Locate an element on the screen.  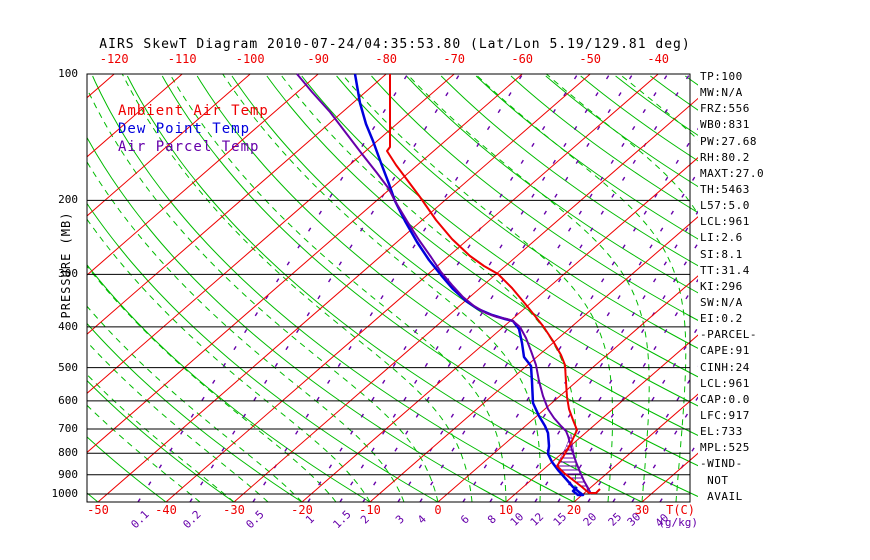
right-panel-line: EL:733 is located at coordinates (721, 432).